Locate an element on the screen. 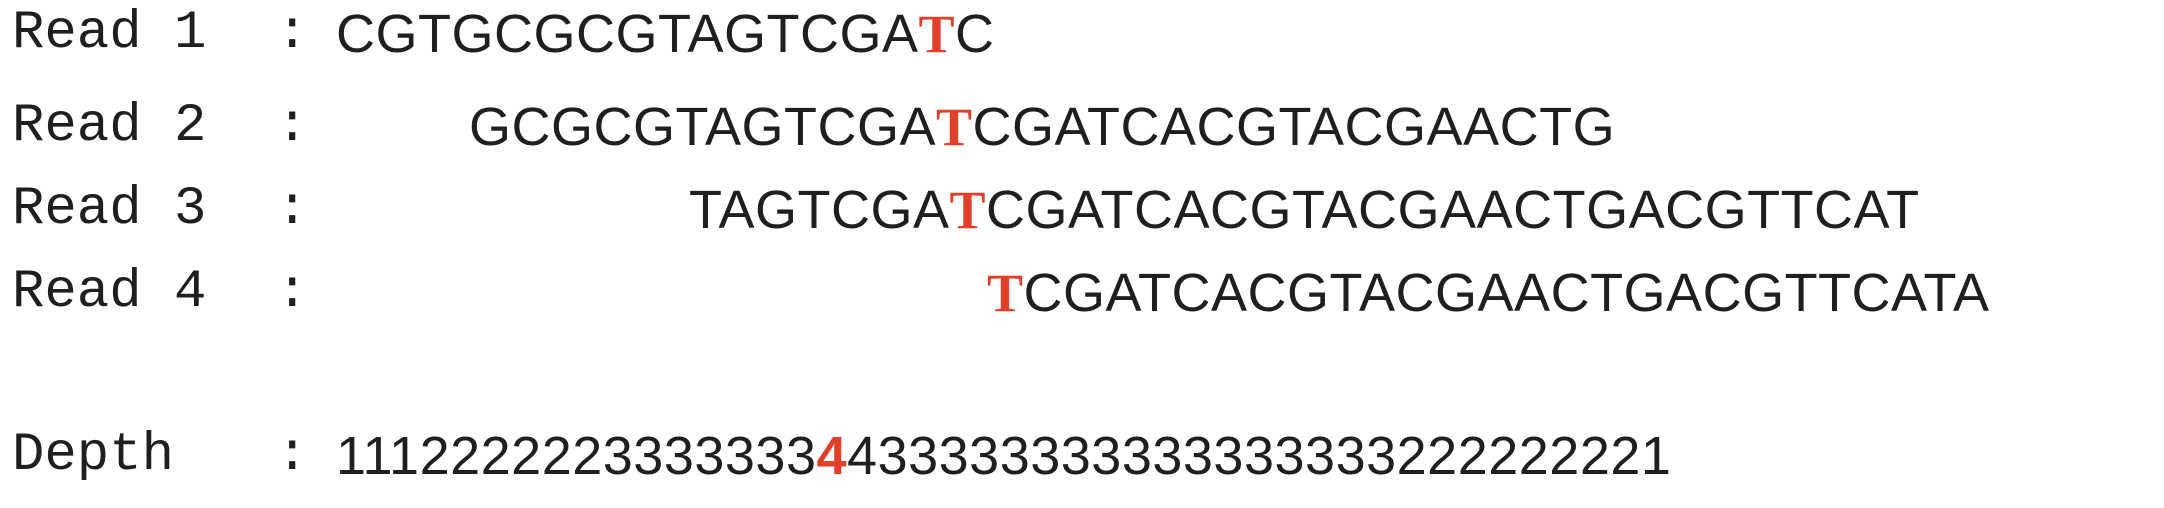 The width and height of the screenshot is (2164, 508). sequence-after-snp: CGATCACGTACGAACTGACGTTCAT is located at coordinates (1453, 210).